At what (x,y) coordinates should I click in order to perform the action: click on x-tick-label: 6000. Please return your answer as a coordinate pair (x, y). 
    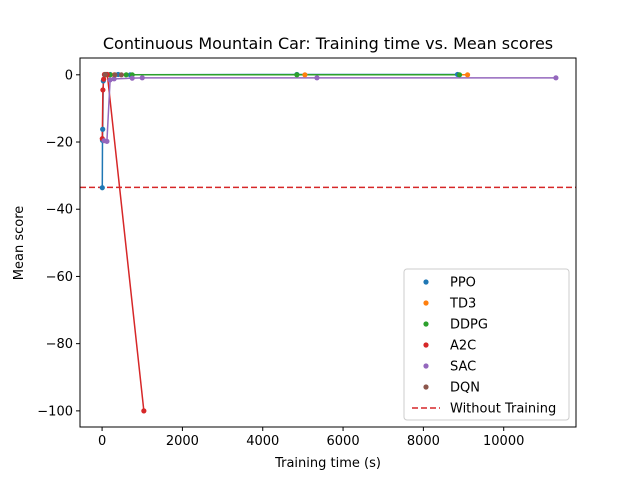
    Looking at the image, I should click on (343, 441).